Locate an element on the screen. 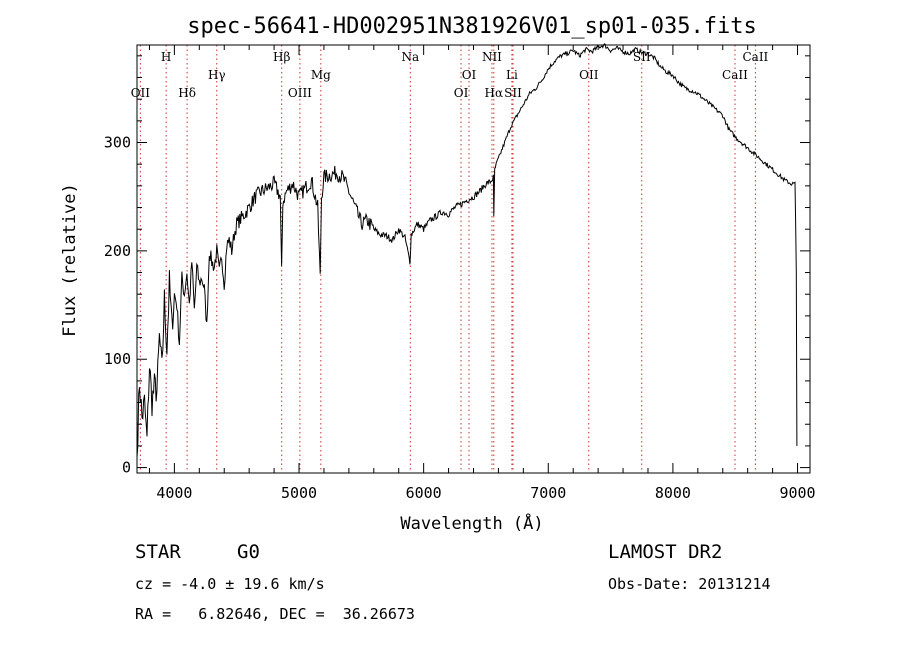 This screenshot has height=650, width=900. obs-date: Obs-Date: 20131214 is located at coordinates (689, 584).